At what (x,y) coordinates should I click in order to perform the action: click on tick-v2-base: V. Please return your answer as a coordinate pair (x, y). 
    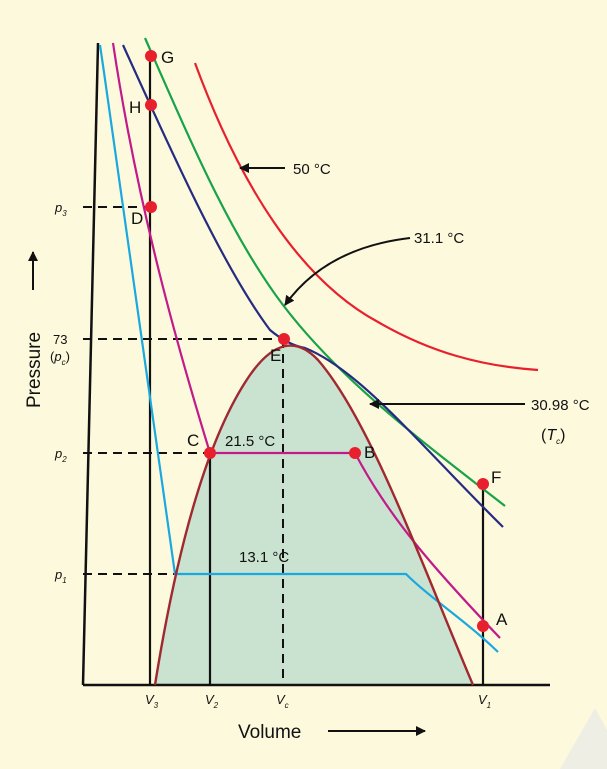
    Looking at the image, I should click on (210, 699).